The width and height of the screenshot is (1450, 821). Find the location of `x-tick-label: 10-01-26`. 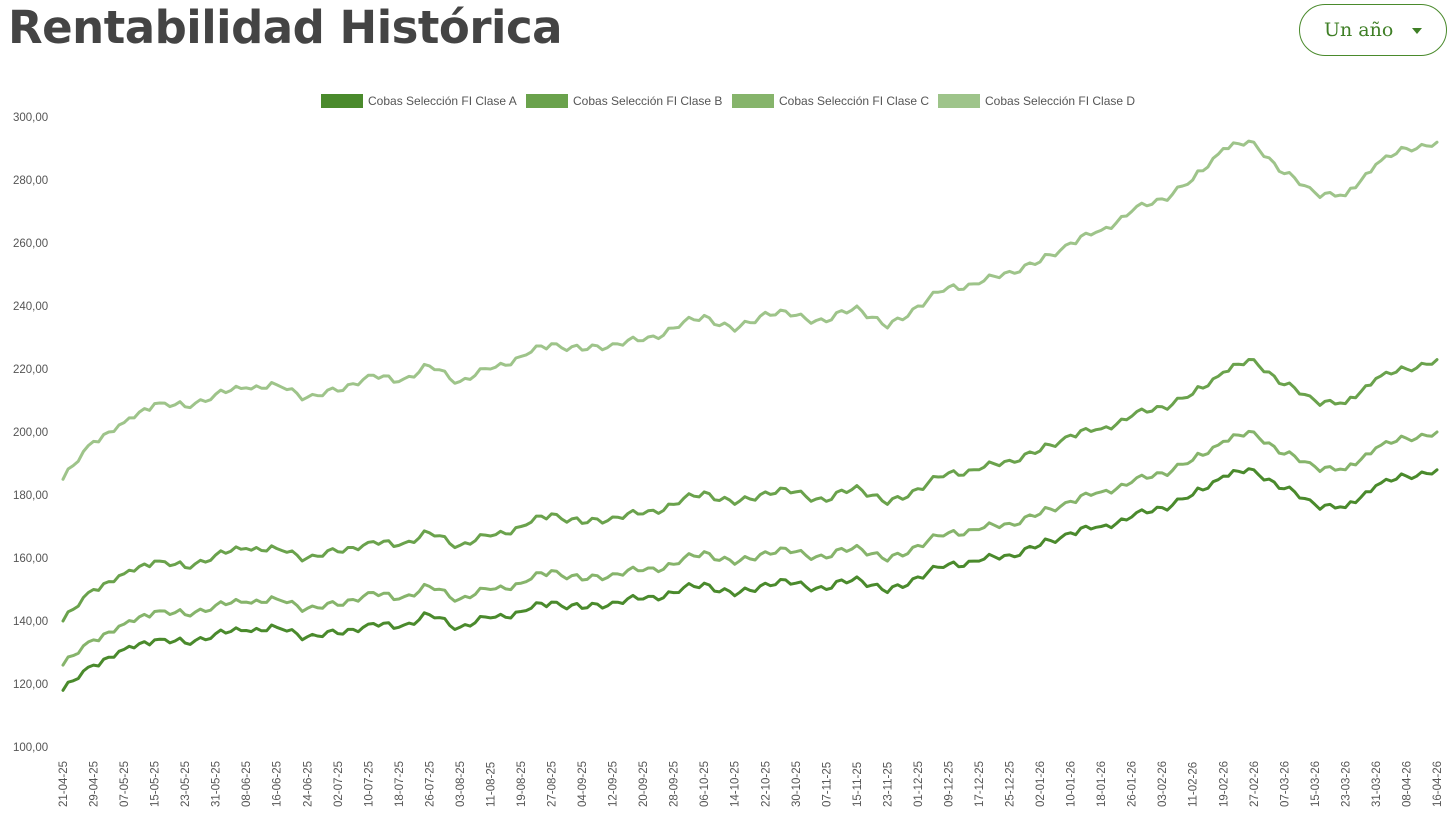

x-tick-label: 10-01-26 is located at coordinates (1072, 784).